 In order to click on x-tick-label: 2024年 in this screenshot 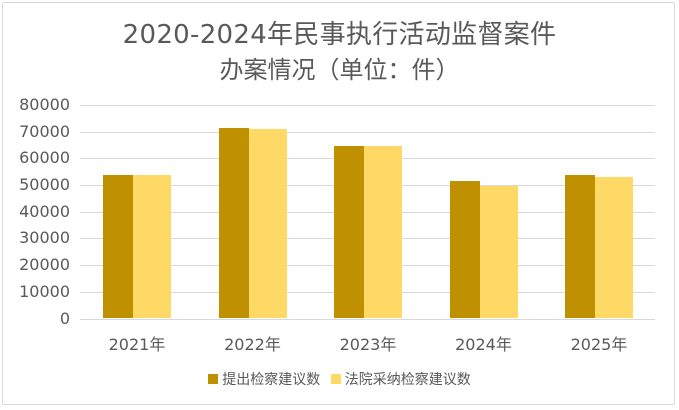, I will do `click(483, 344)`.